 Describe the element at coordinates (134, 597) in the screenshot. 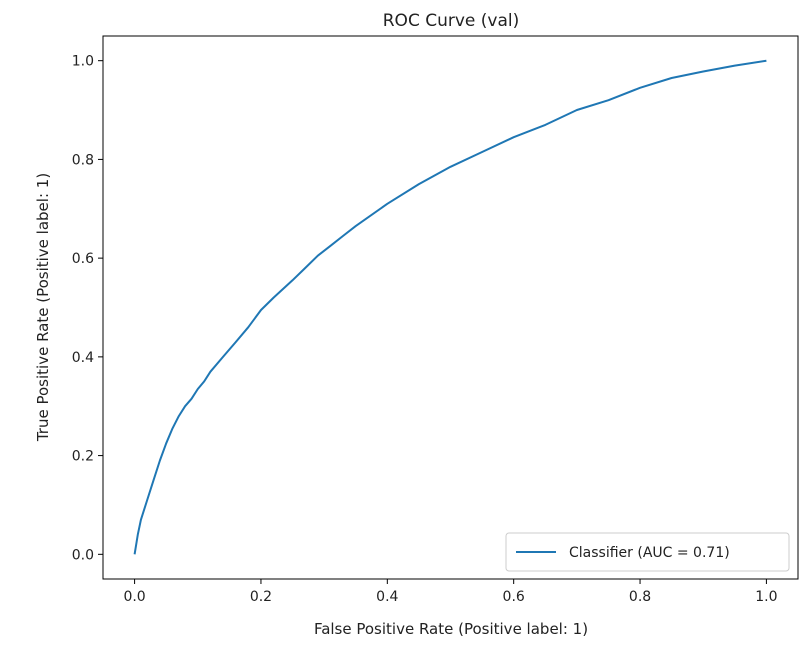

I see `x-tick-label: 0.0` at that location.